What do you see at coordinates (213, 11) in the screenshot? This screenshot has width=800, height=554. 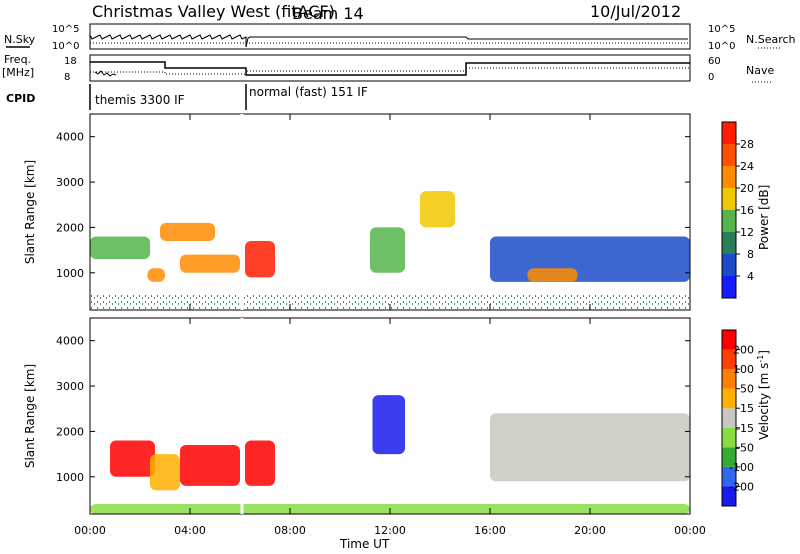 I see `plot-title: Christmas Valley West (fitACF)` at bounding box center [213, 11].